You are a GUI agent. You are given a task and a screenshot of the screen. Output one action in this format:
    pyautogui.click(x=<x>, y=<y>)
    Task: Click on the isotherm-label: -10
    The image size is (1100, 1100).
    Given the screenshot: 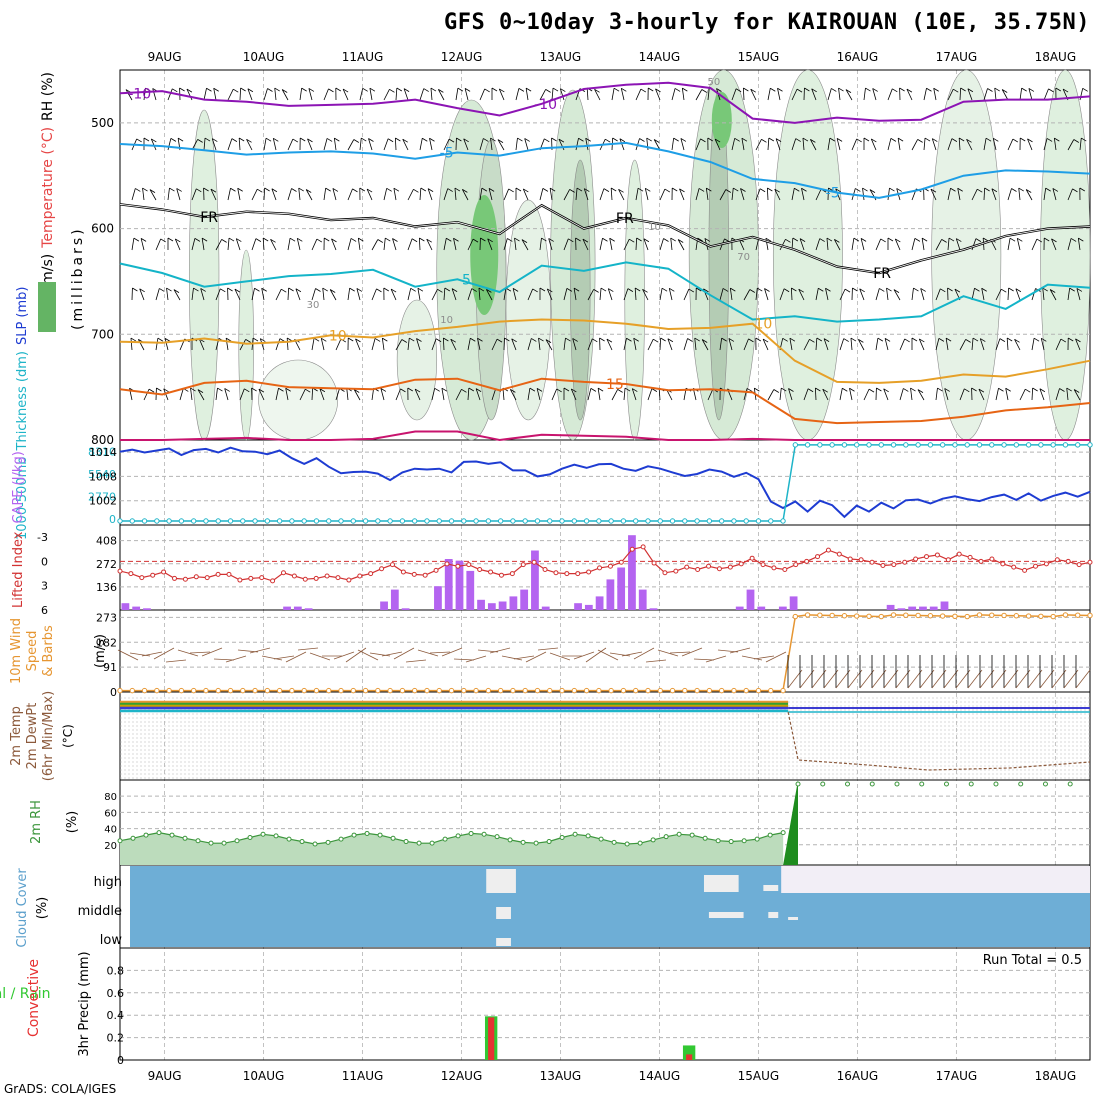 What is the action you would take?
    pyautogui.click(x=545, y=105)
    